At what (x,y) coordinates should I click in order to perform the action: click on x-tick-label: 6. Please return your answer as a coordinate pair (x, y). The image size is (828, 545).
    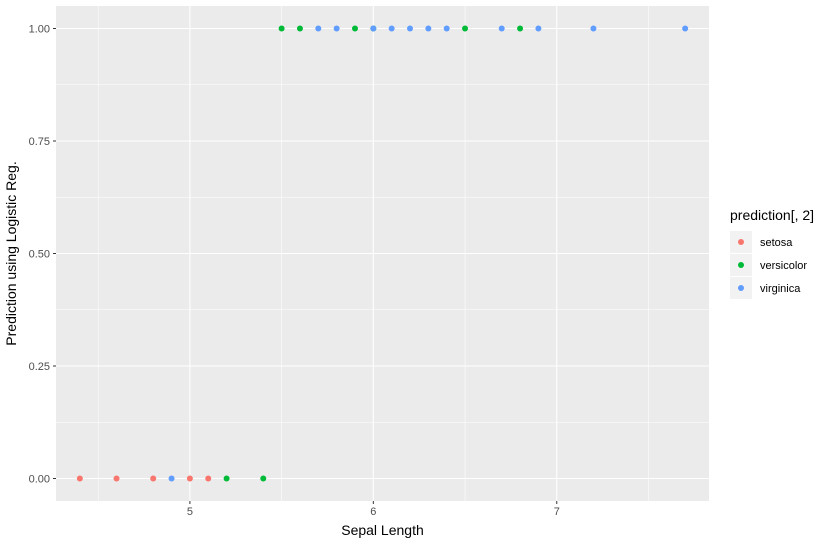
    Looking at the image, I should click on (373, 512).